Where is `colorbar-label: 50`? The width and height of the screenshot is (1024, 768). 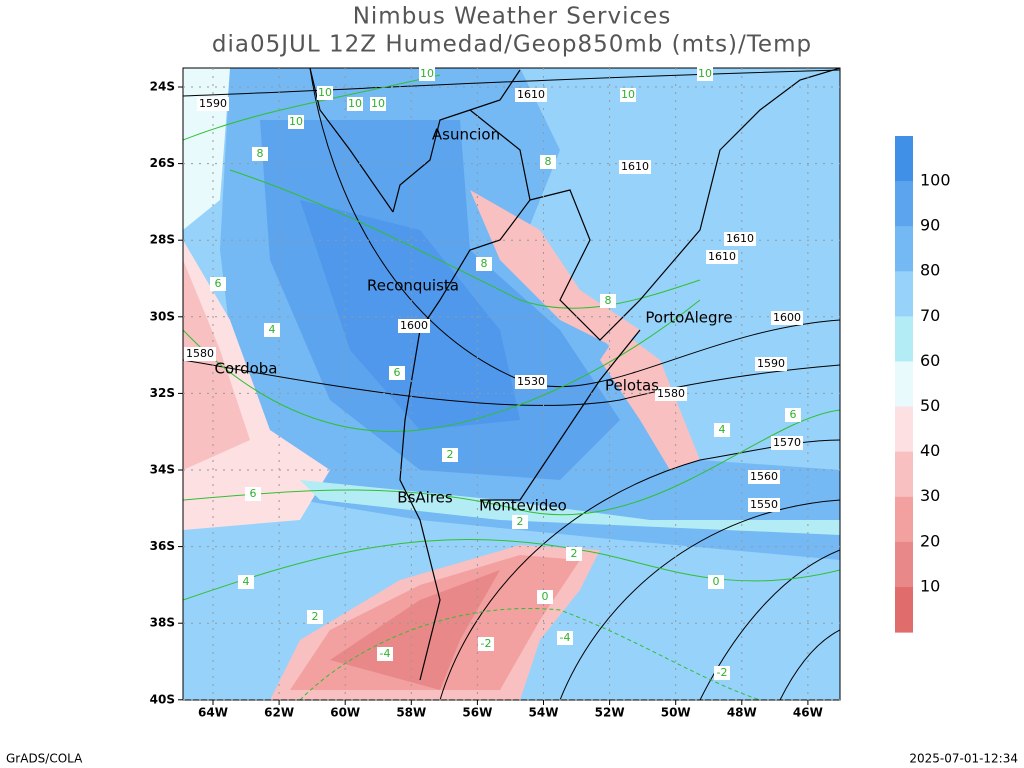 colorbar-label: 50 is located at coordinates (930, 405).